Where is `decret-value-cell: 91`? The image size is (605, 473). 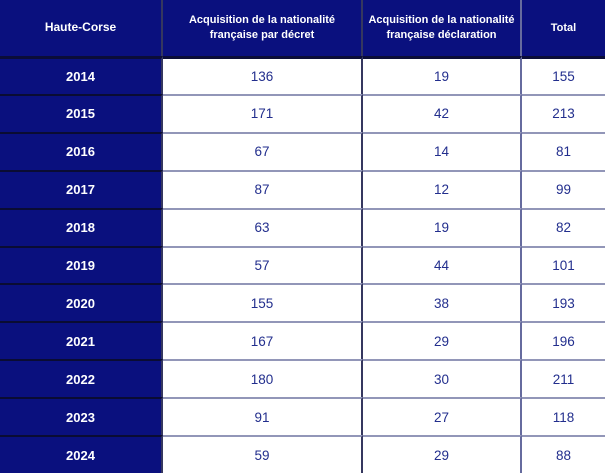 decret-value-cell: 91 is located at coordinates (263, 416).